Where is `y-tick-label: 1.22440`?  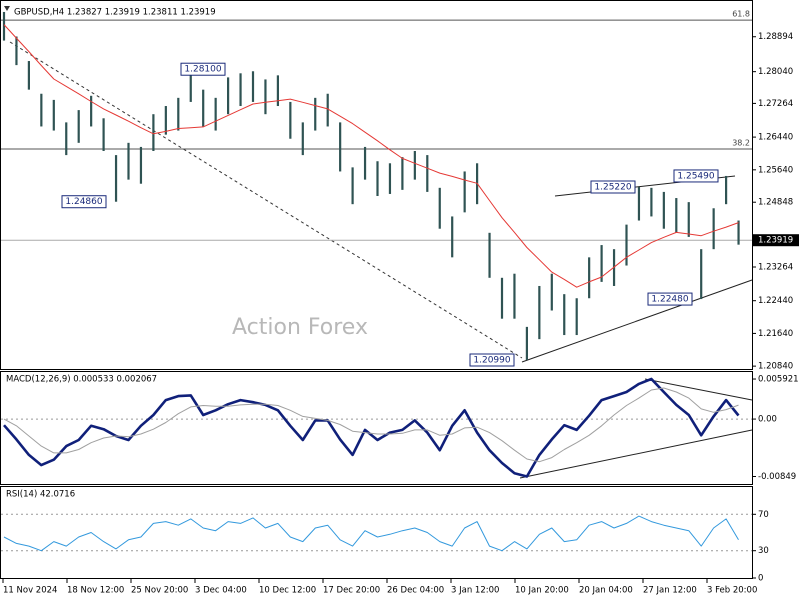 y-tick-label: 1.22440 is located at coordinates (775, 301).